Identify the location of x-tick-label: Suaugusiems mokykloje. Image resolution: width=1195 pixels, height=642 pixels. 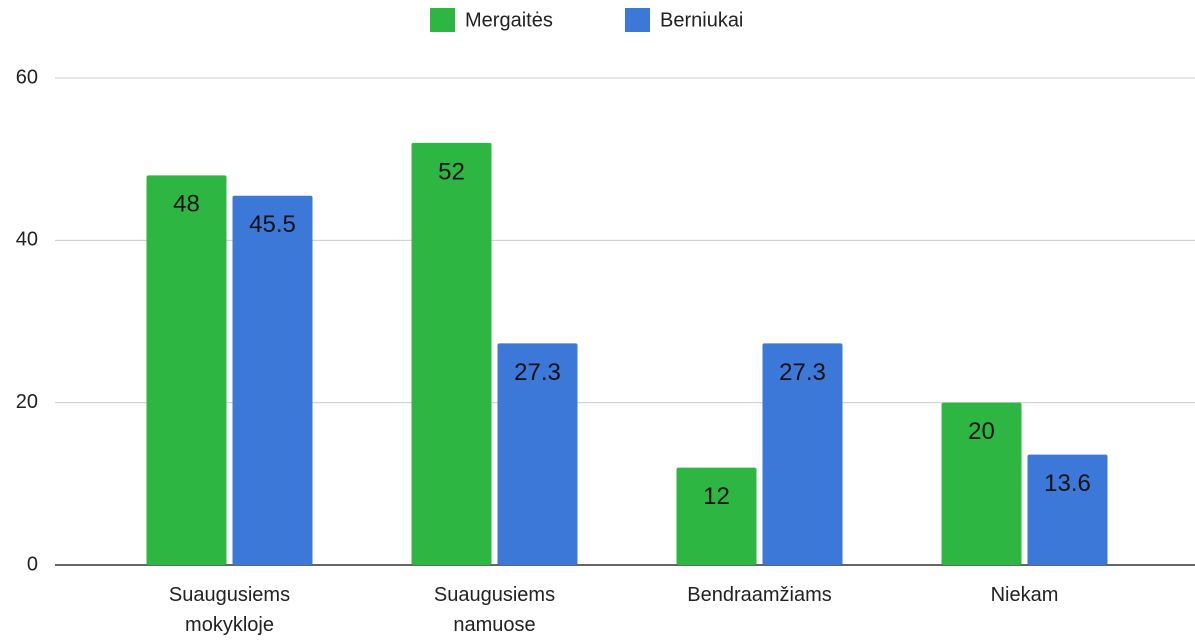
(229, 610).